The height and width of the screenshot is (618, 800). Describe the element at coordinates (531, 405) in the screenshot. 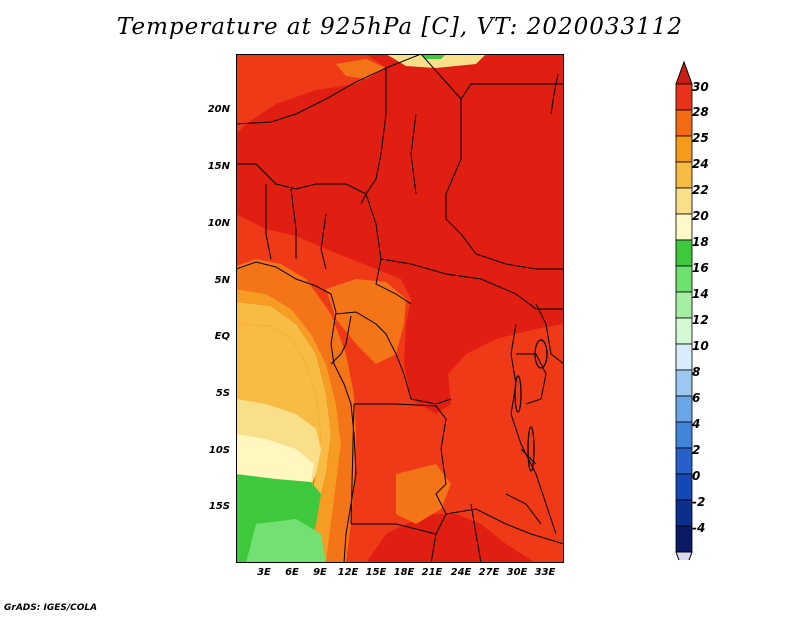

I see `lakes` at that location.